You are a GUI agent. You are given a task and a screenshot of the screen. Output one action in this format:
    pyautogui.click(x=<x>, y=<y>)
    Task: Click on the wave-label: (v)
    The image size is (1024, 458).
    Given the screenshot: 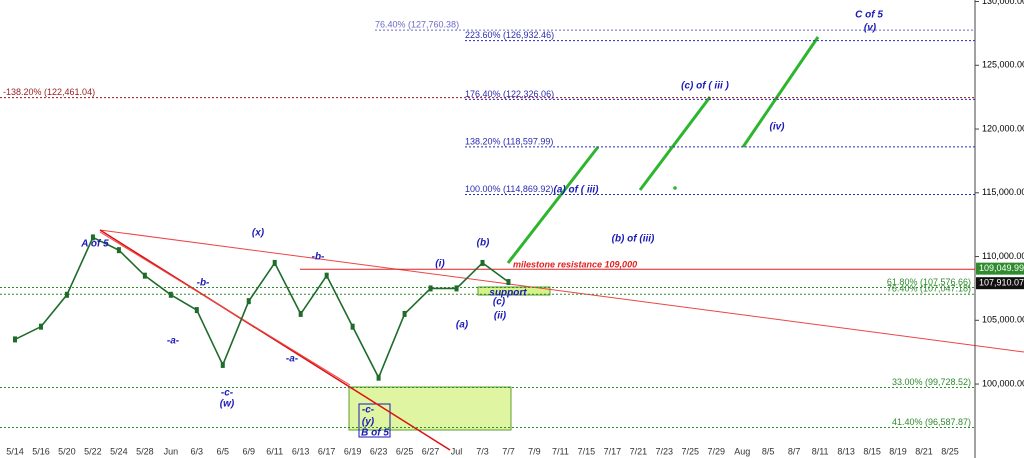 What is the action you would take?
    pyautogui.click(x=870, y=28)
    